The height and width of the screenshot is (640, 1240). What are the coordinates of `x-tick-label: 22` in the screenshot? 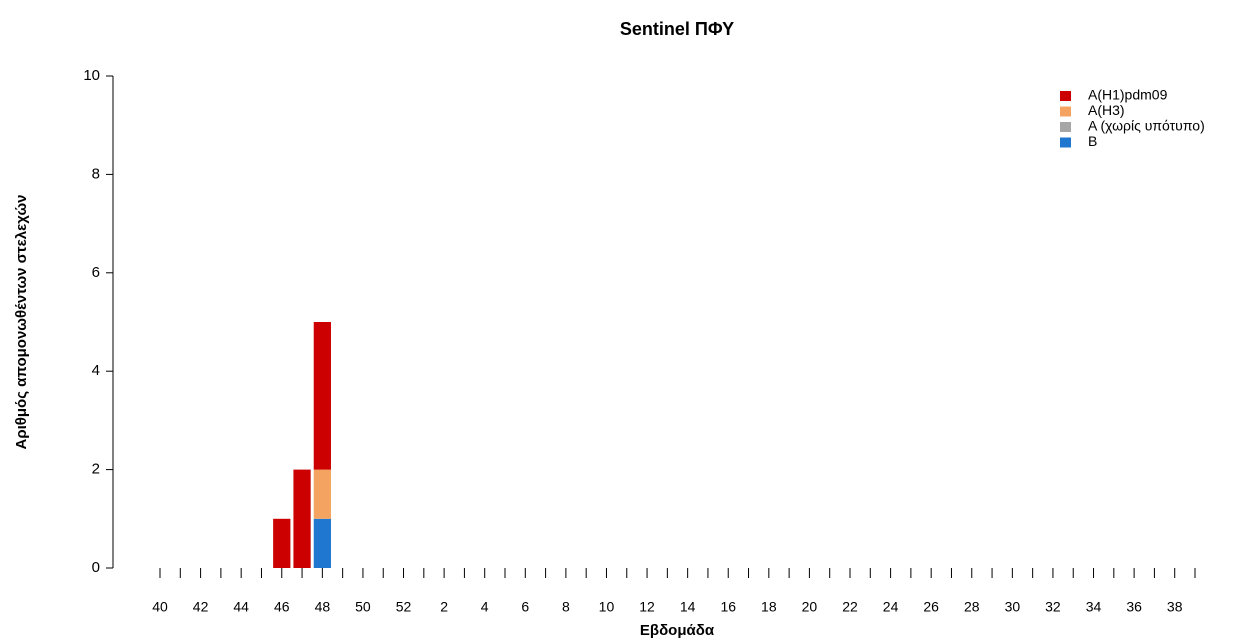 It's located at (850, 607).